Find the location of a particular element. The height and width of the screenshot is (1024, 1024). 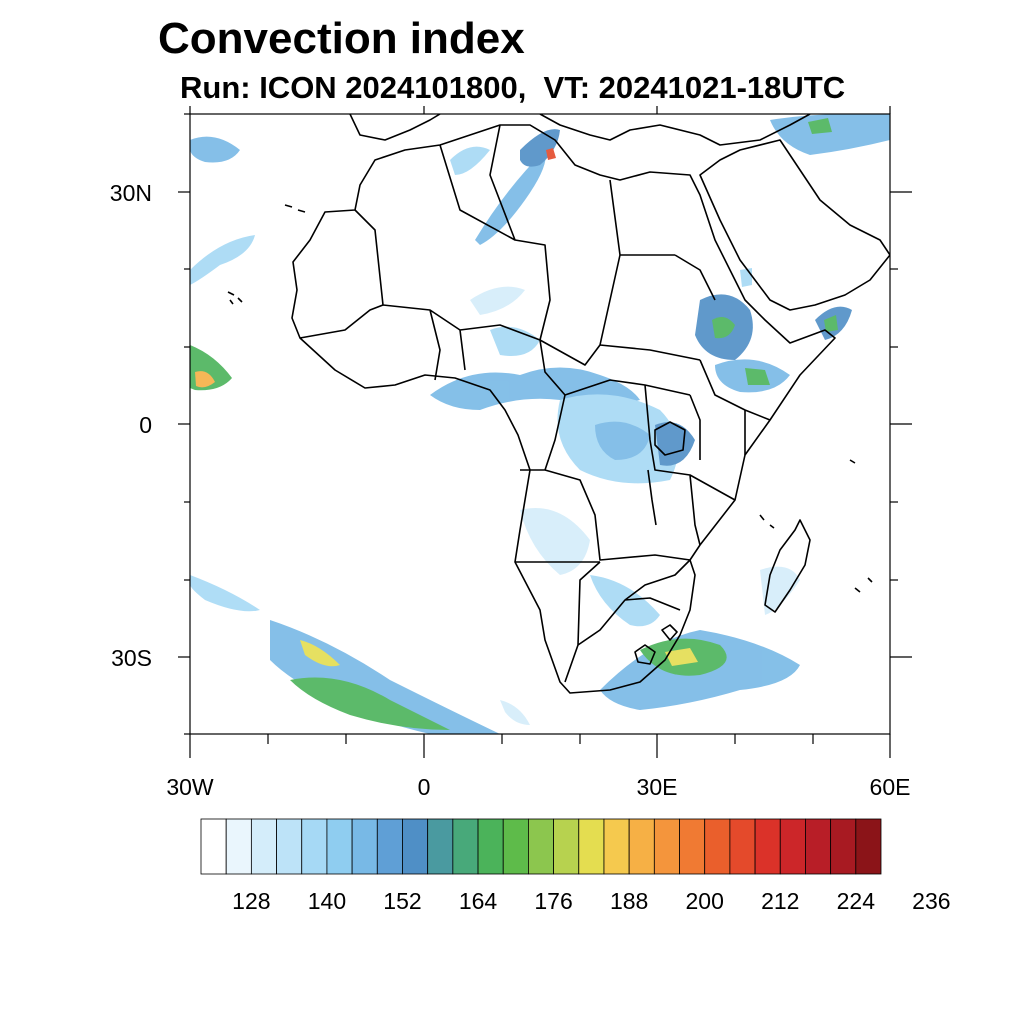

shade-ne-core is located at coordinates (820, 126).